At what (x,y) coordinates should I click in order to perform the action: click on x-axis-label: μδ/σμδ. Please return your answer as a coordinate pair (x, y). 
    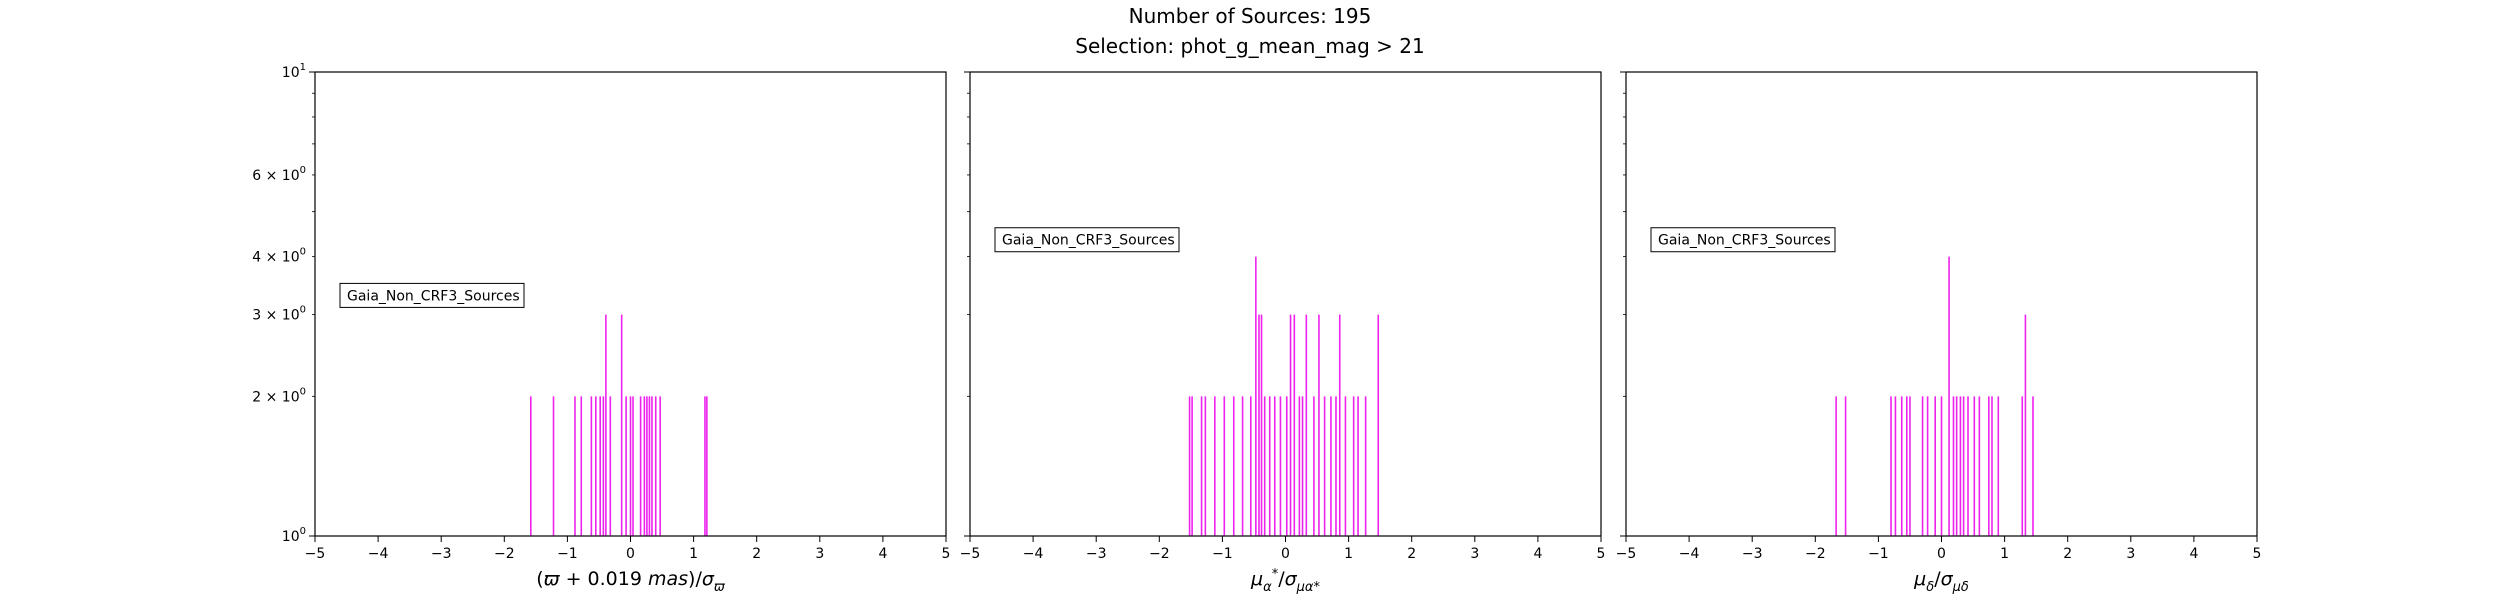
    Looking at the image, I should click on (1941, 581).